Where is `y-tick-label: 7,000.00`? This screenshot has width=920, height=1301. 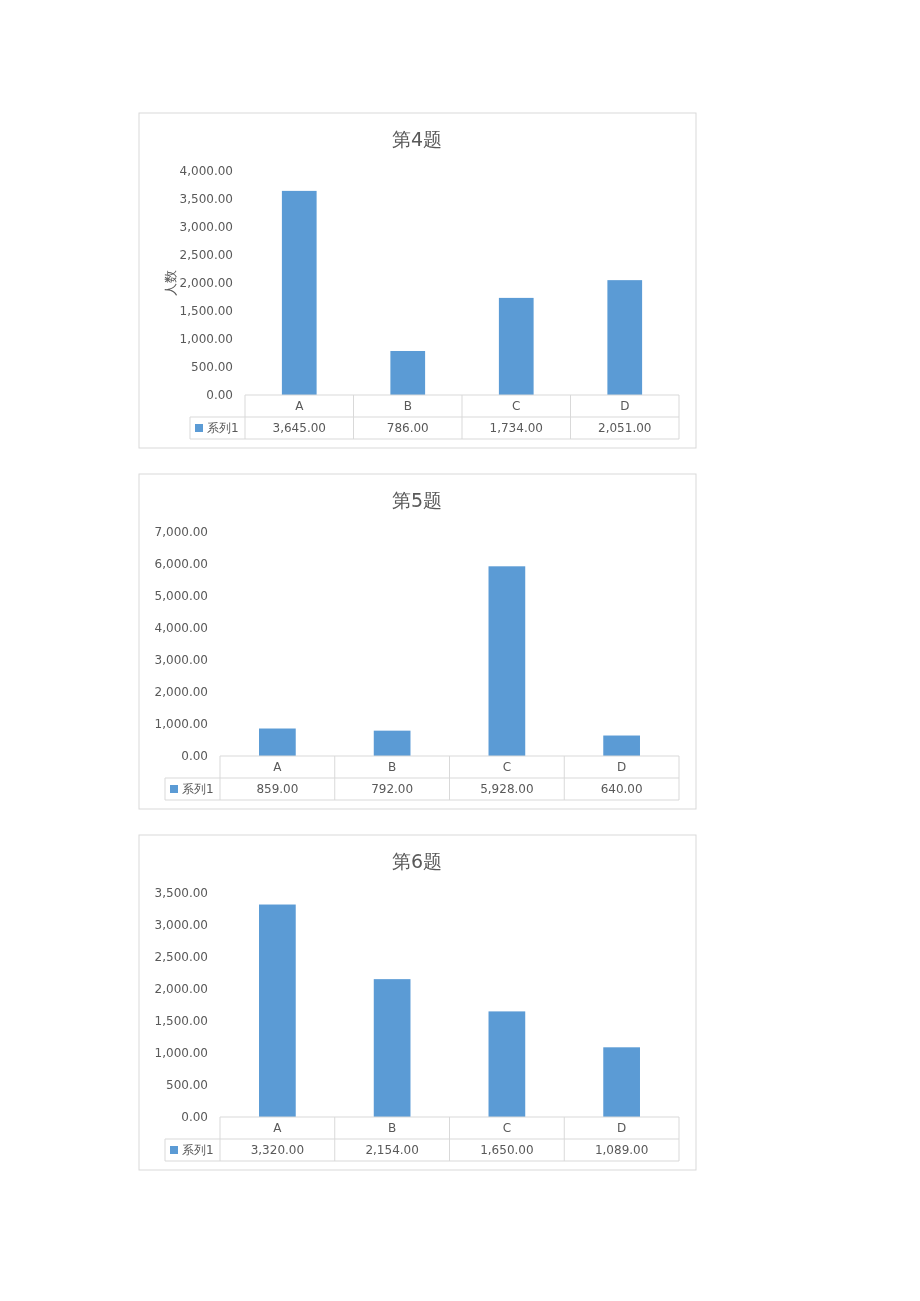 y-tick-label: 7,000.00 is located at coordinates (181, 532).